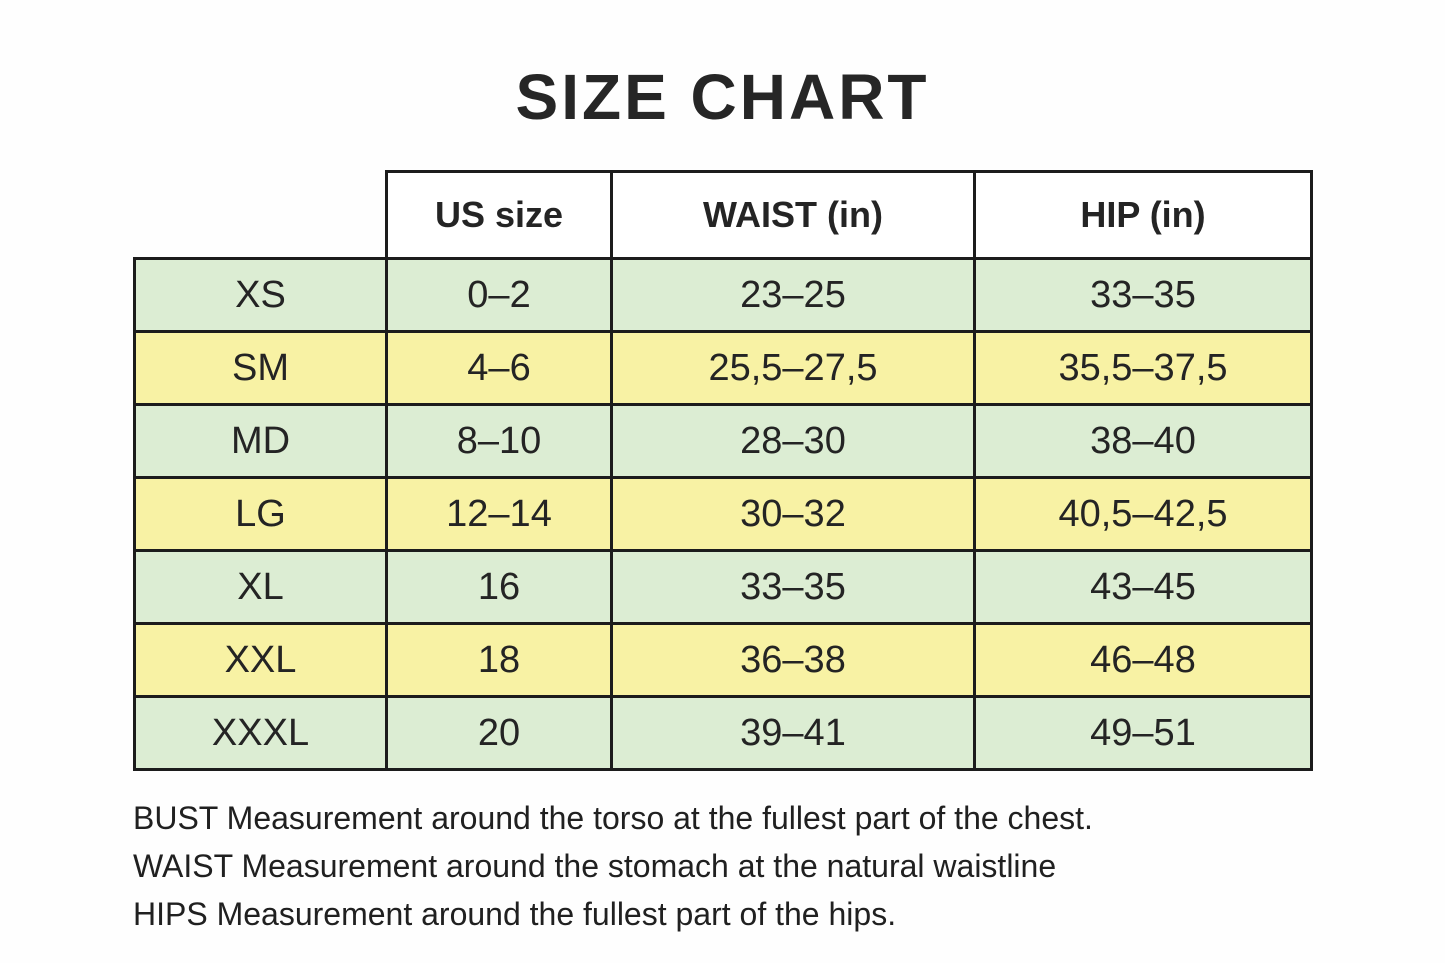 This screenshot has width=1445, height=963. What do you see at coordinates (793, 660) in the screenshot?
I see `cell-waist: 36–38` at bounding box center [793, 660].